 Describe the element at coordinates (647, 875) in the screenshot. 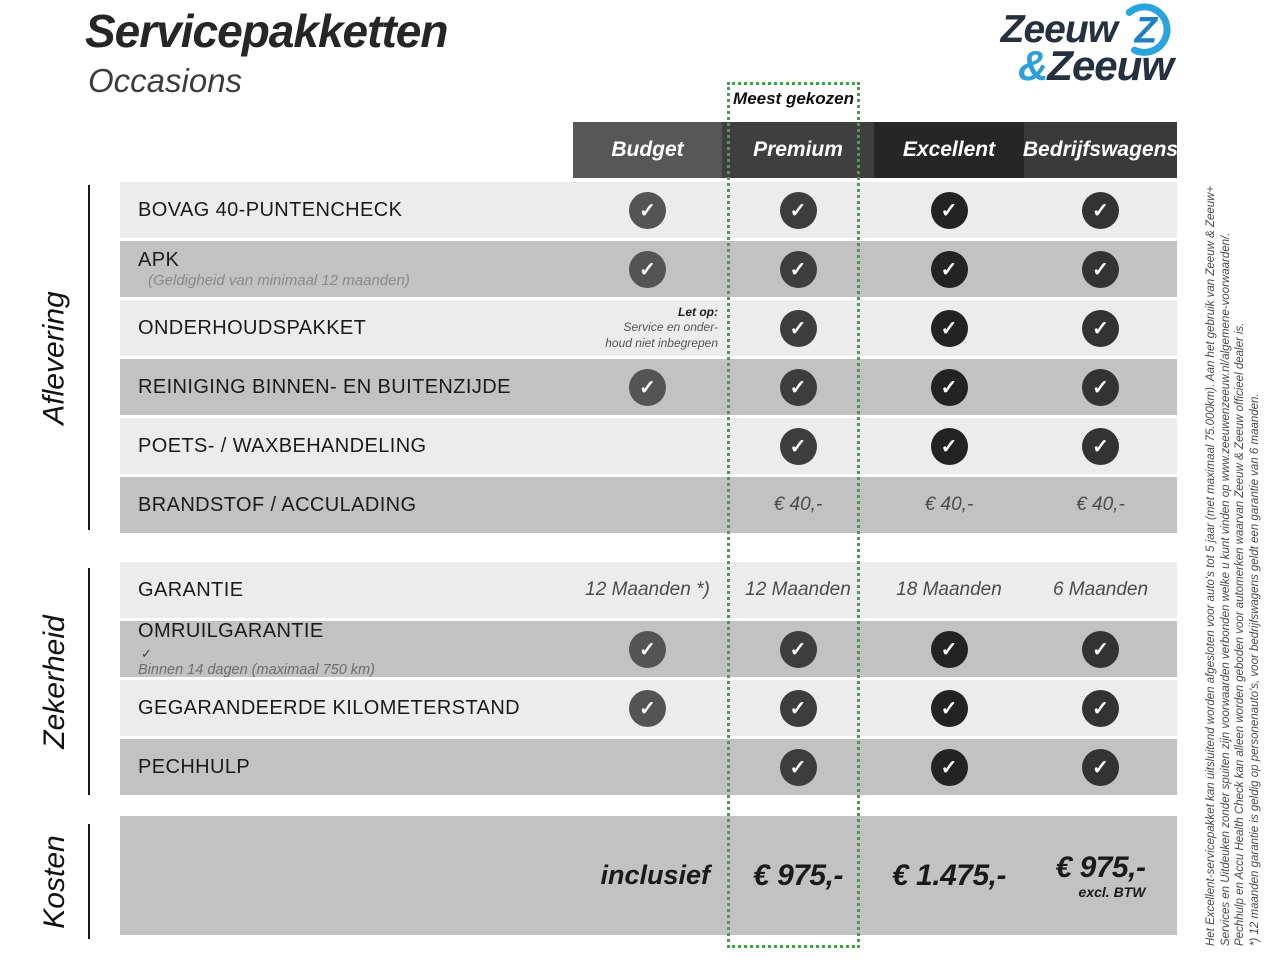

I see `table-cell: inclusief` at that location.